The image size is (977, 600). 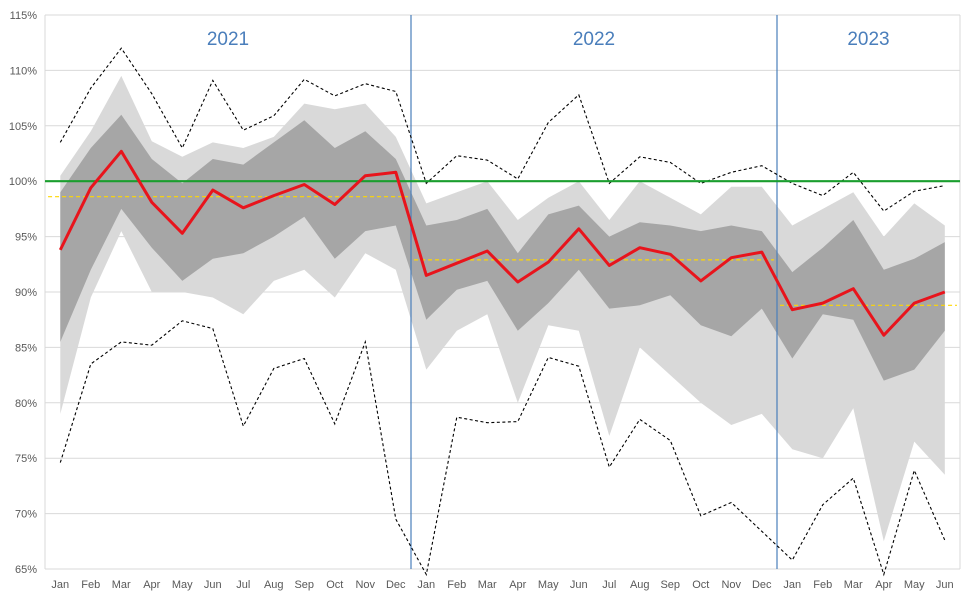 What do you see at coordinates (24, 16) in the screenshot?
I see `y-tick-label: 115%` at bounding box center [24, 16].